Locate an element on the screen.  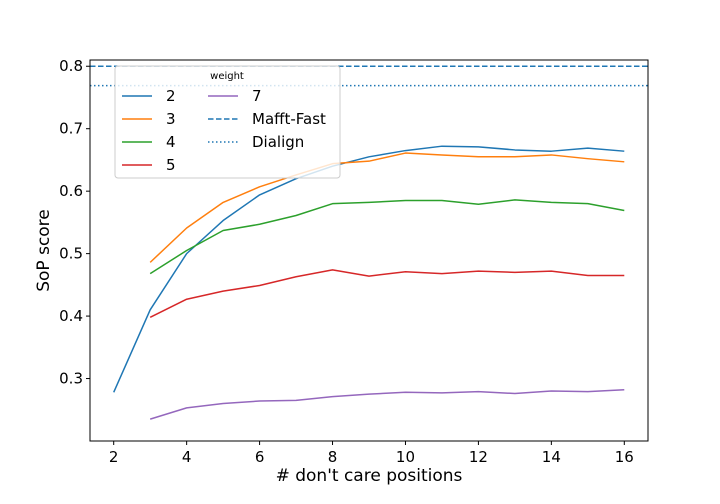
legend-box is located at coordinates (227, 122).